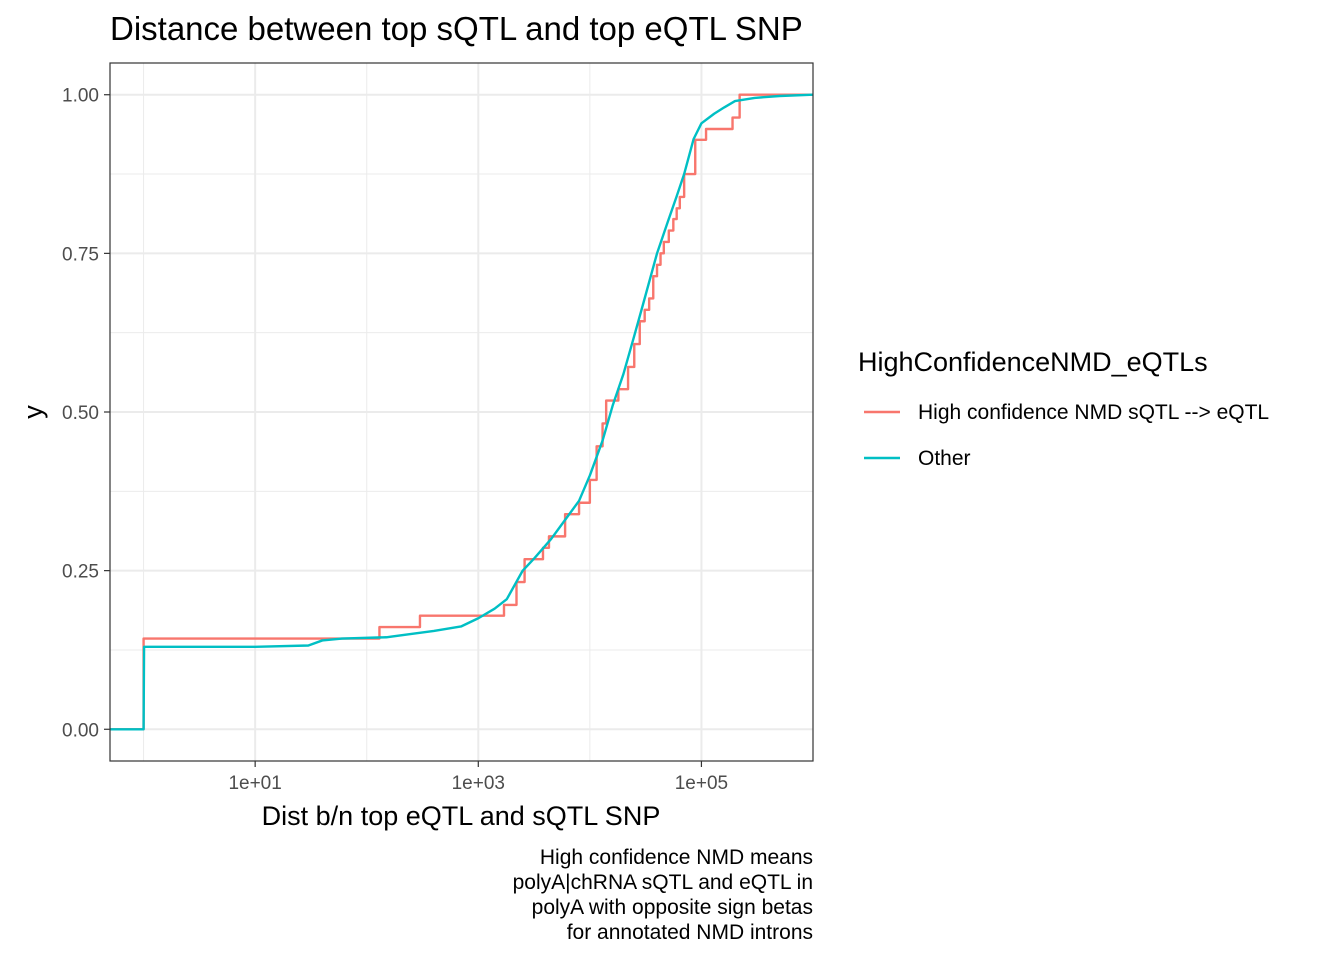  Describe the element at coordinates (80, 572) in the screenshot. I see `y-tick-label: 0.25` at that location.